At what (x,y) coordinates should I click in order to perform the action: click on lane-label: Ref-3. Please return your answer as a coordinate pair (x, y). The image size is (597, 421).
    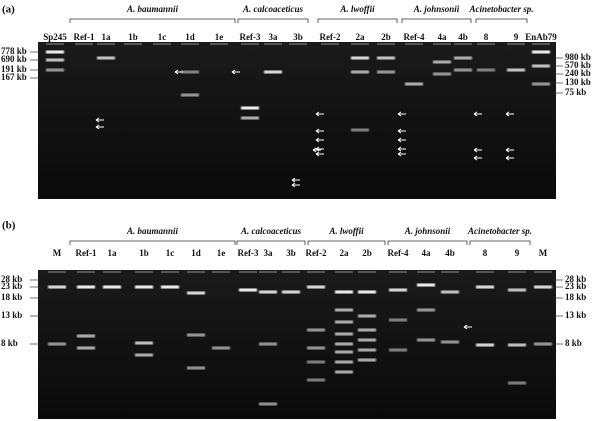
    Looking at the image, I should click on (248, 253).